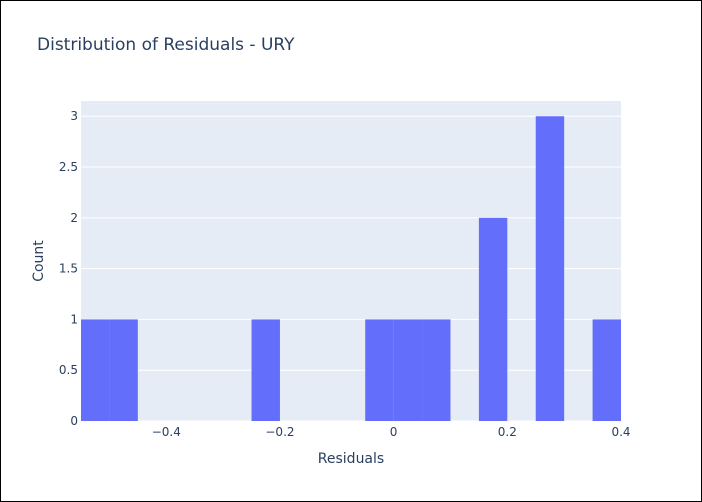 The height and width of the screenshot is (502, 702). What do you see at coordinates (74, 421) in the screenshot?
I see `y-tick-label: 0` at bounding box center [74, 421].